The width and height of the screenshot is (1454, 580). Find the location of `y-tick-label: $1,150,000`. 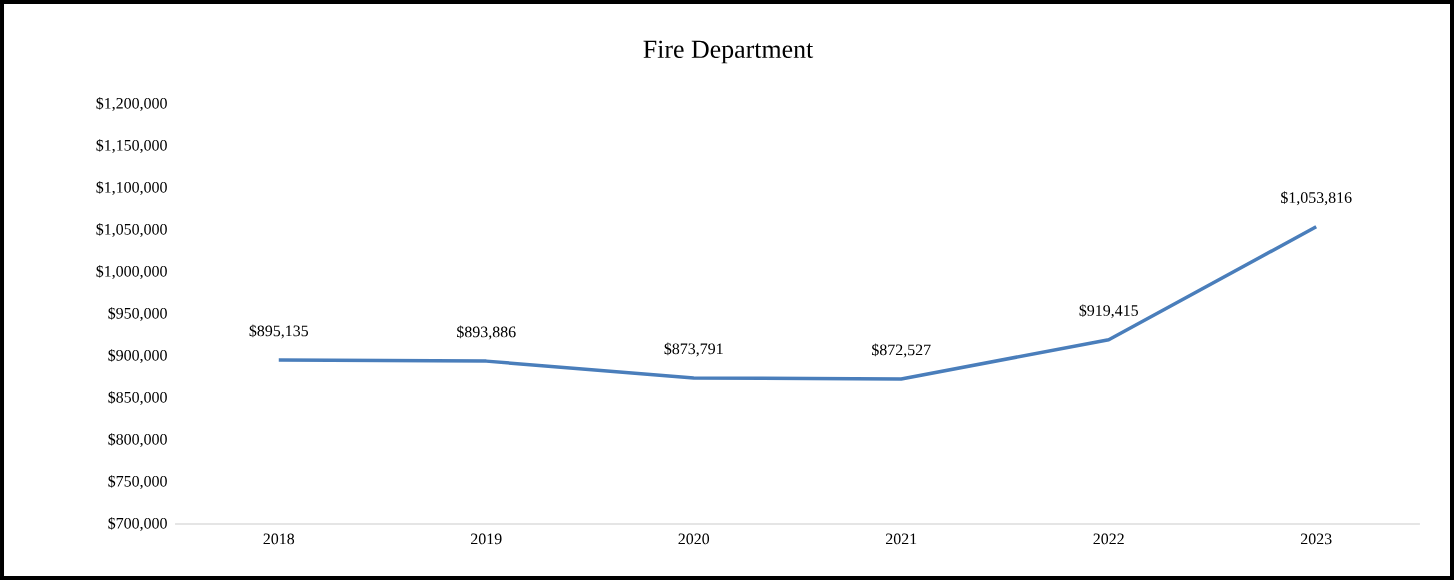

y-tick-label: $1,150,000 is located at coordinates (131, 145).